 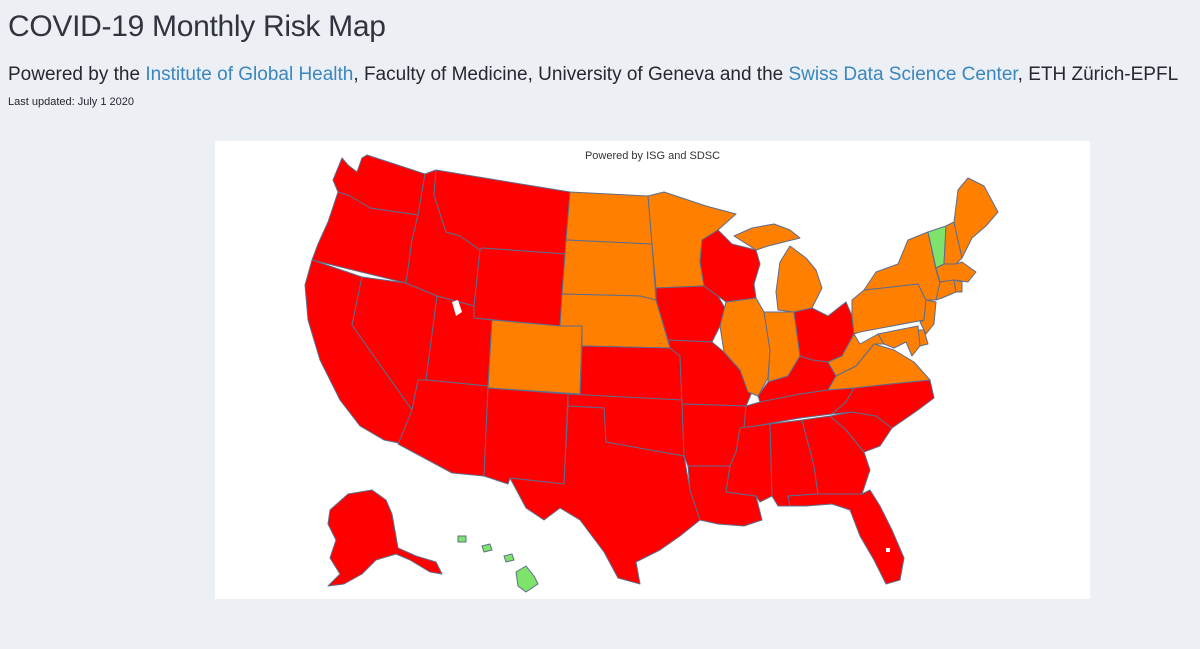 I want to click on state-NY, so click(x=903, y=266).